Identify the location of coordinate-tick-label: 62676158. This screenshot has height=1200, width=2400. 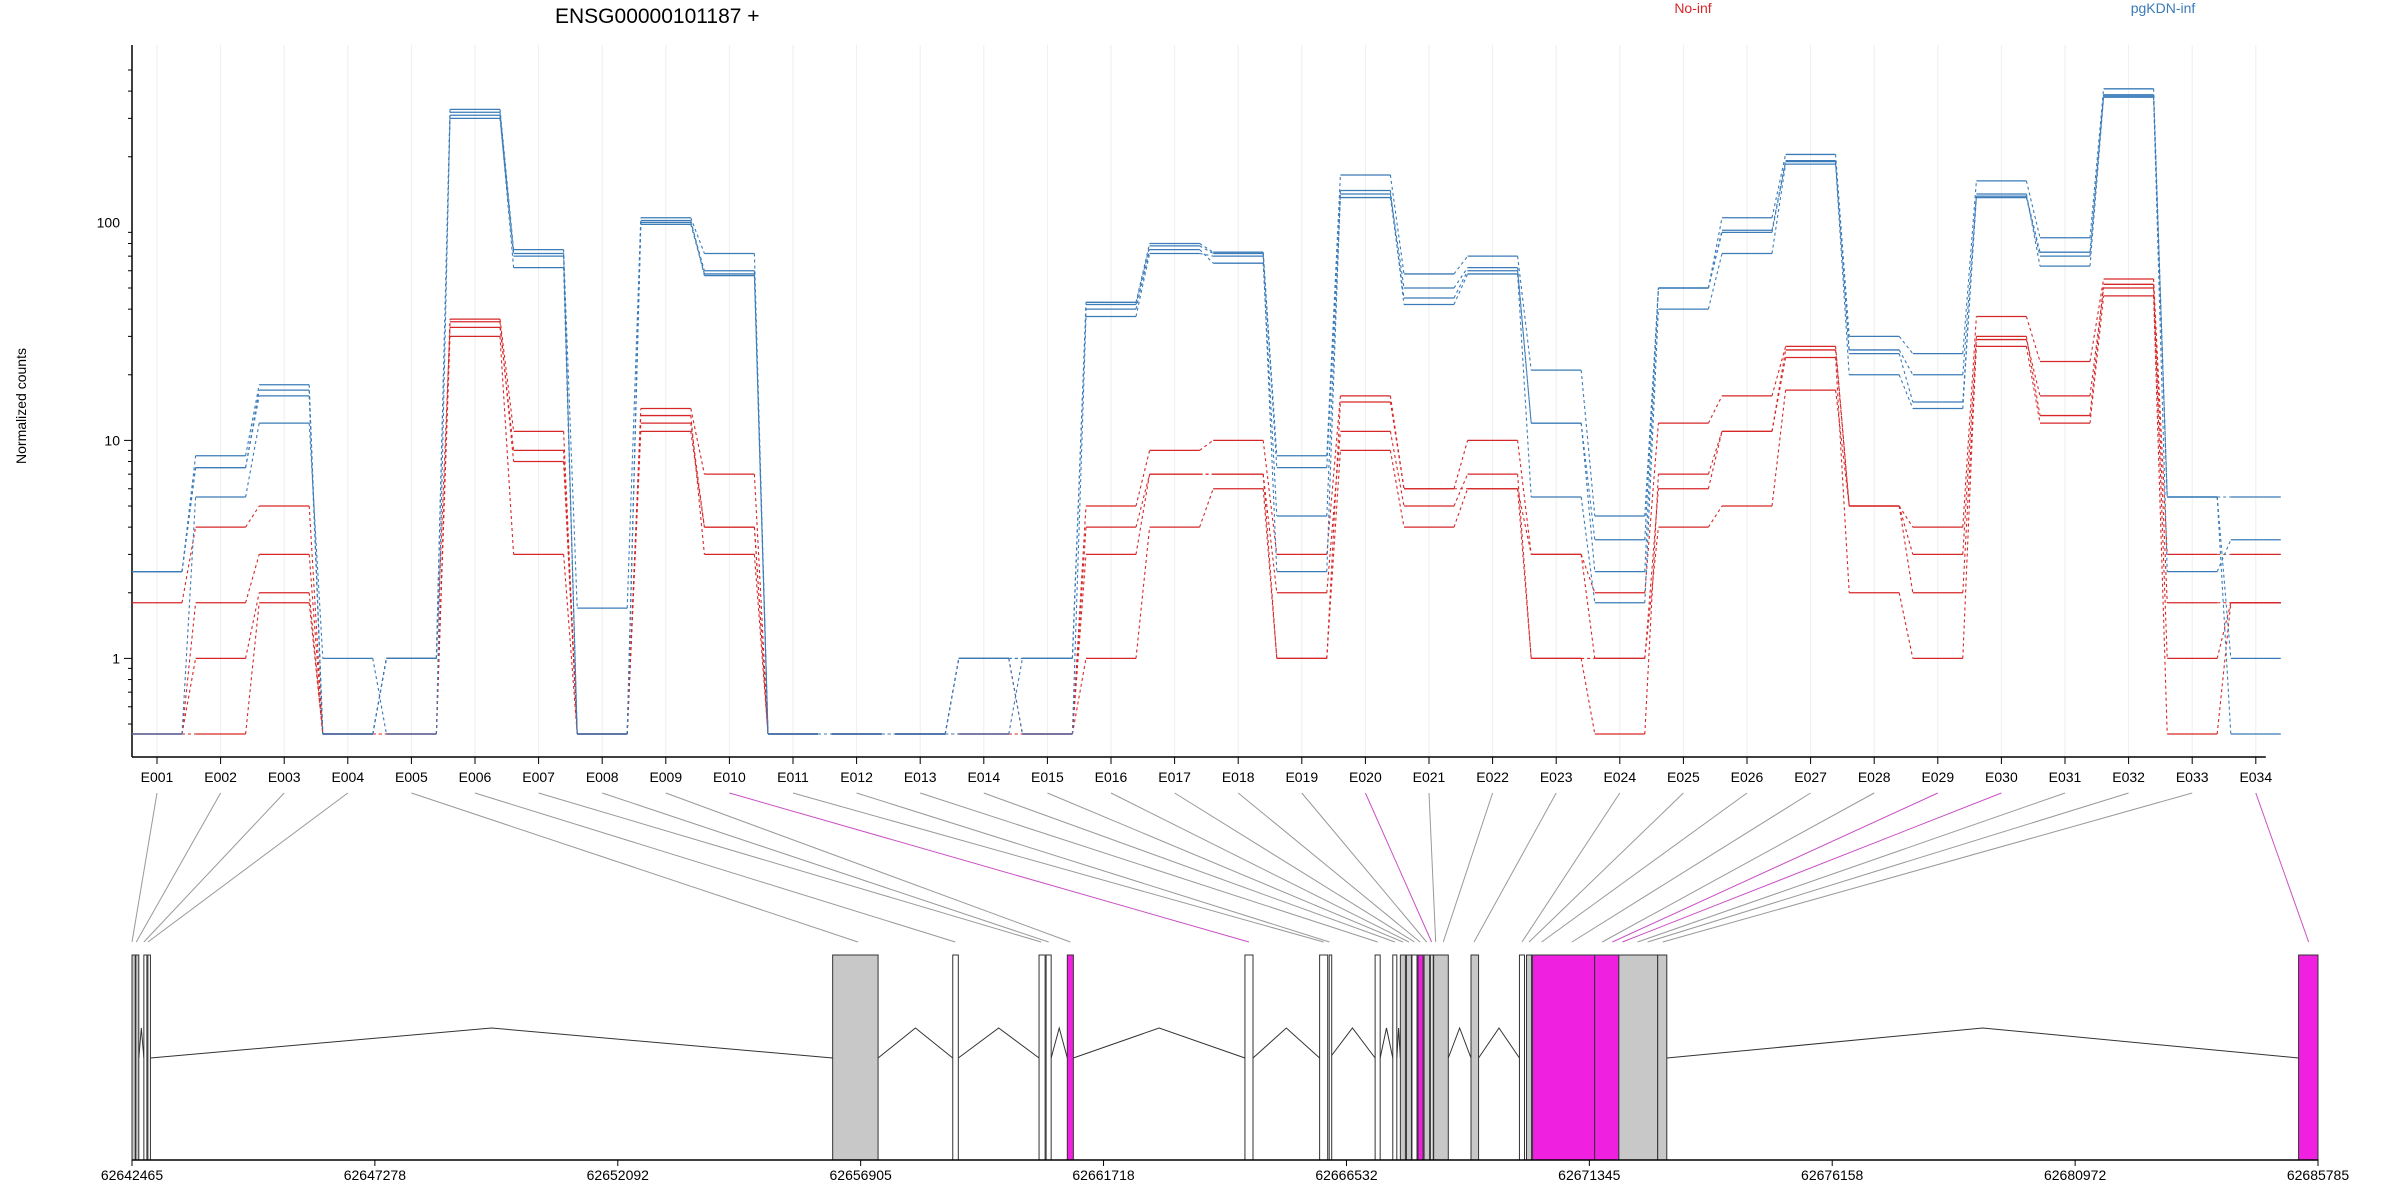
(1832, 1175).